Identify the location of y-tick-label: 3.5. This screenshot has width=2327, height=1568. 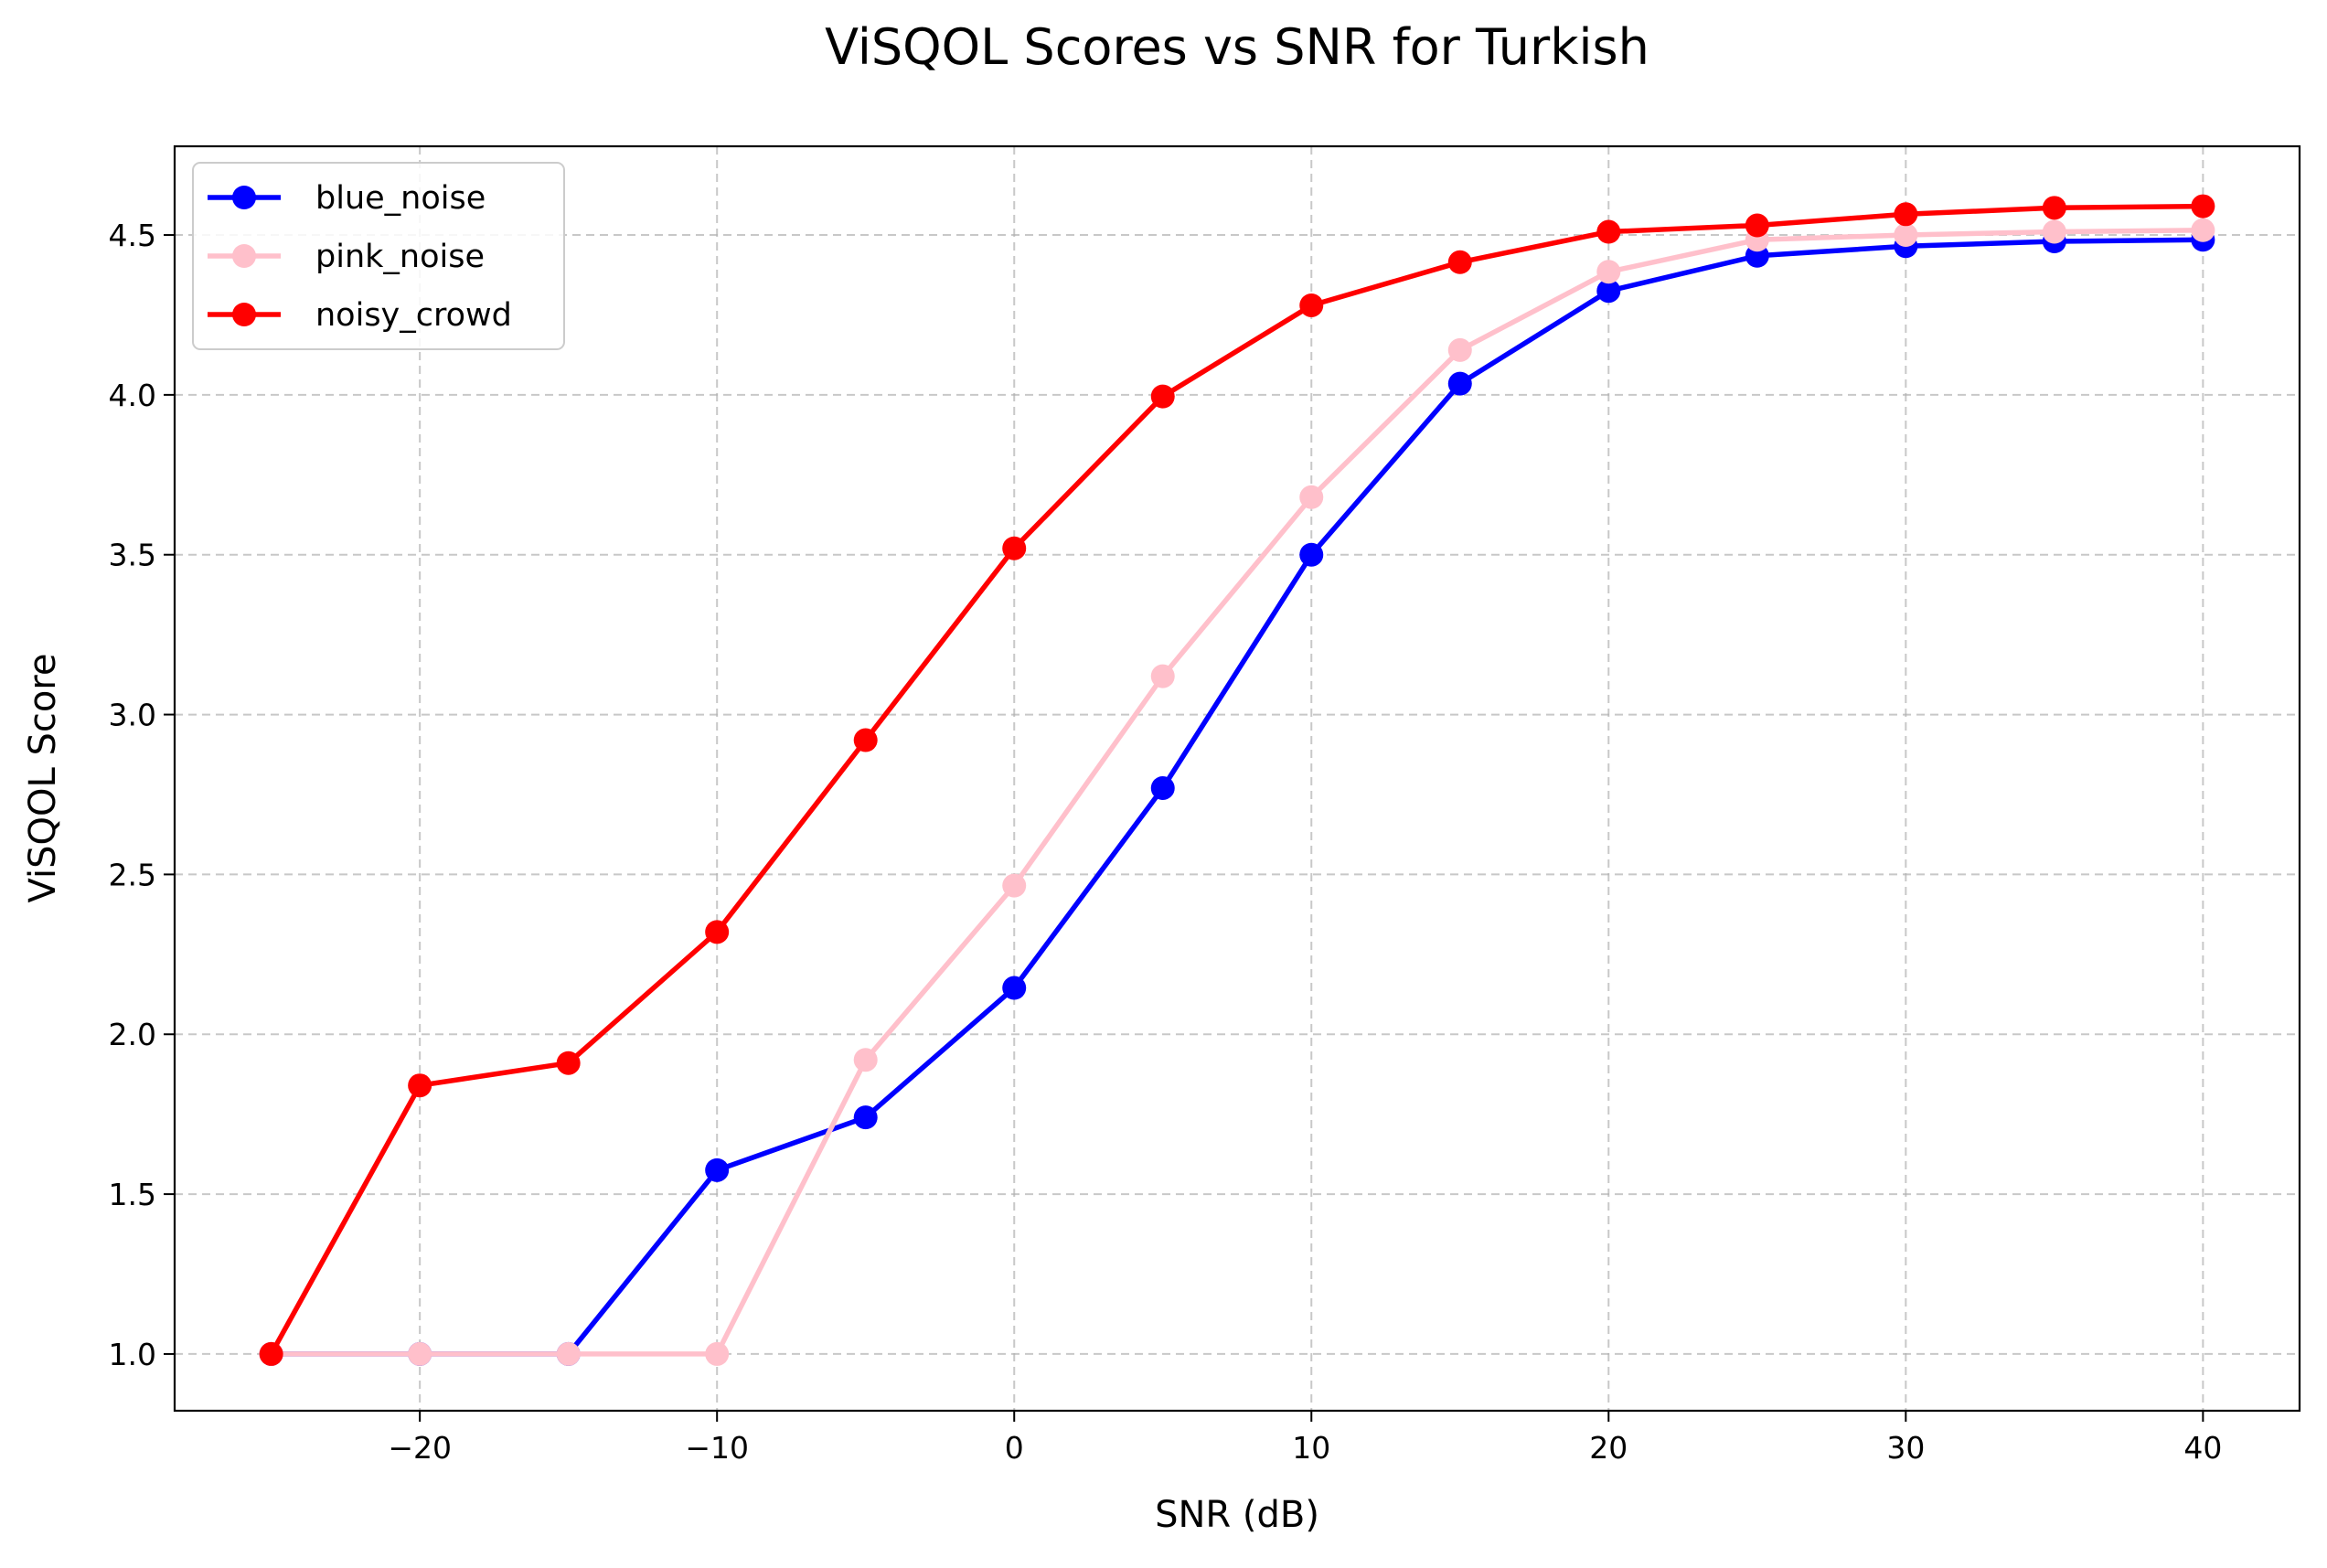
(132, 555).